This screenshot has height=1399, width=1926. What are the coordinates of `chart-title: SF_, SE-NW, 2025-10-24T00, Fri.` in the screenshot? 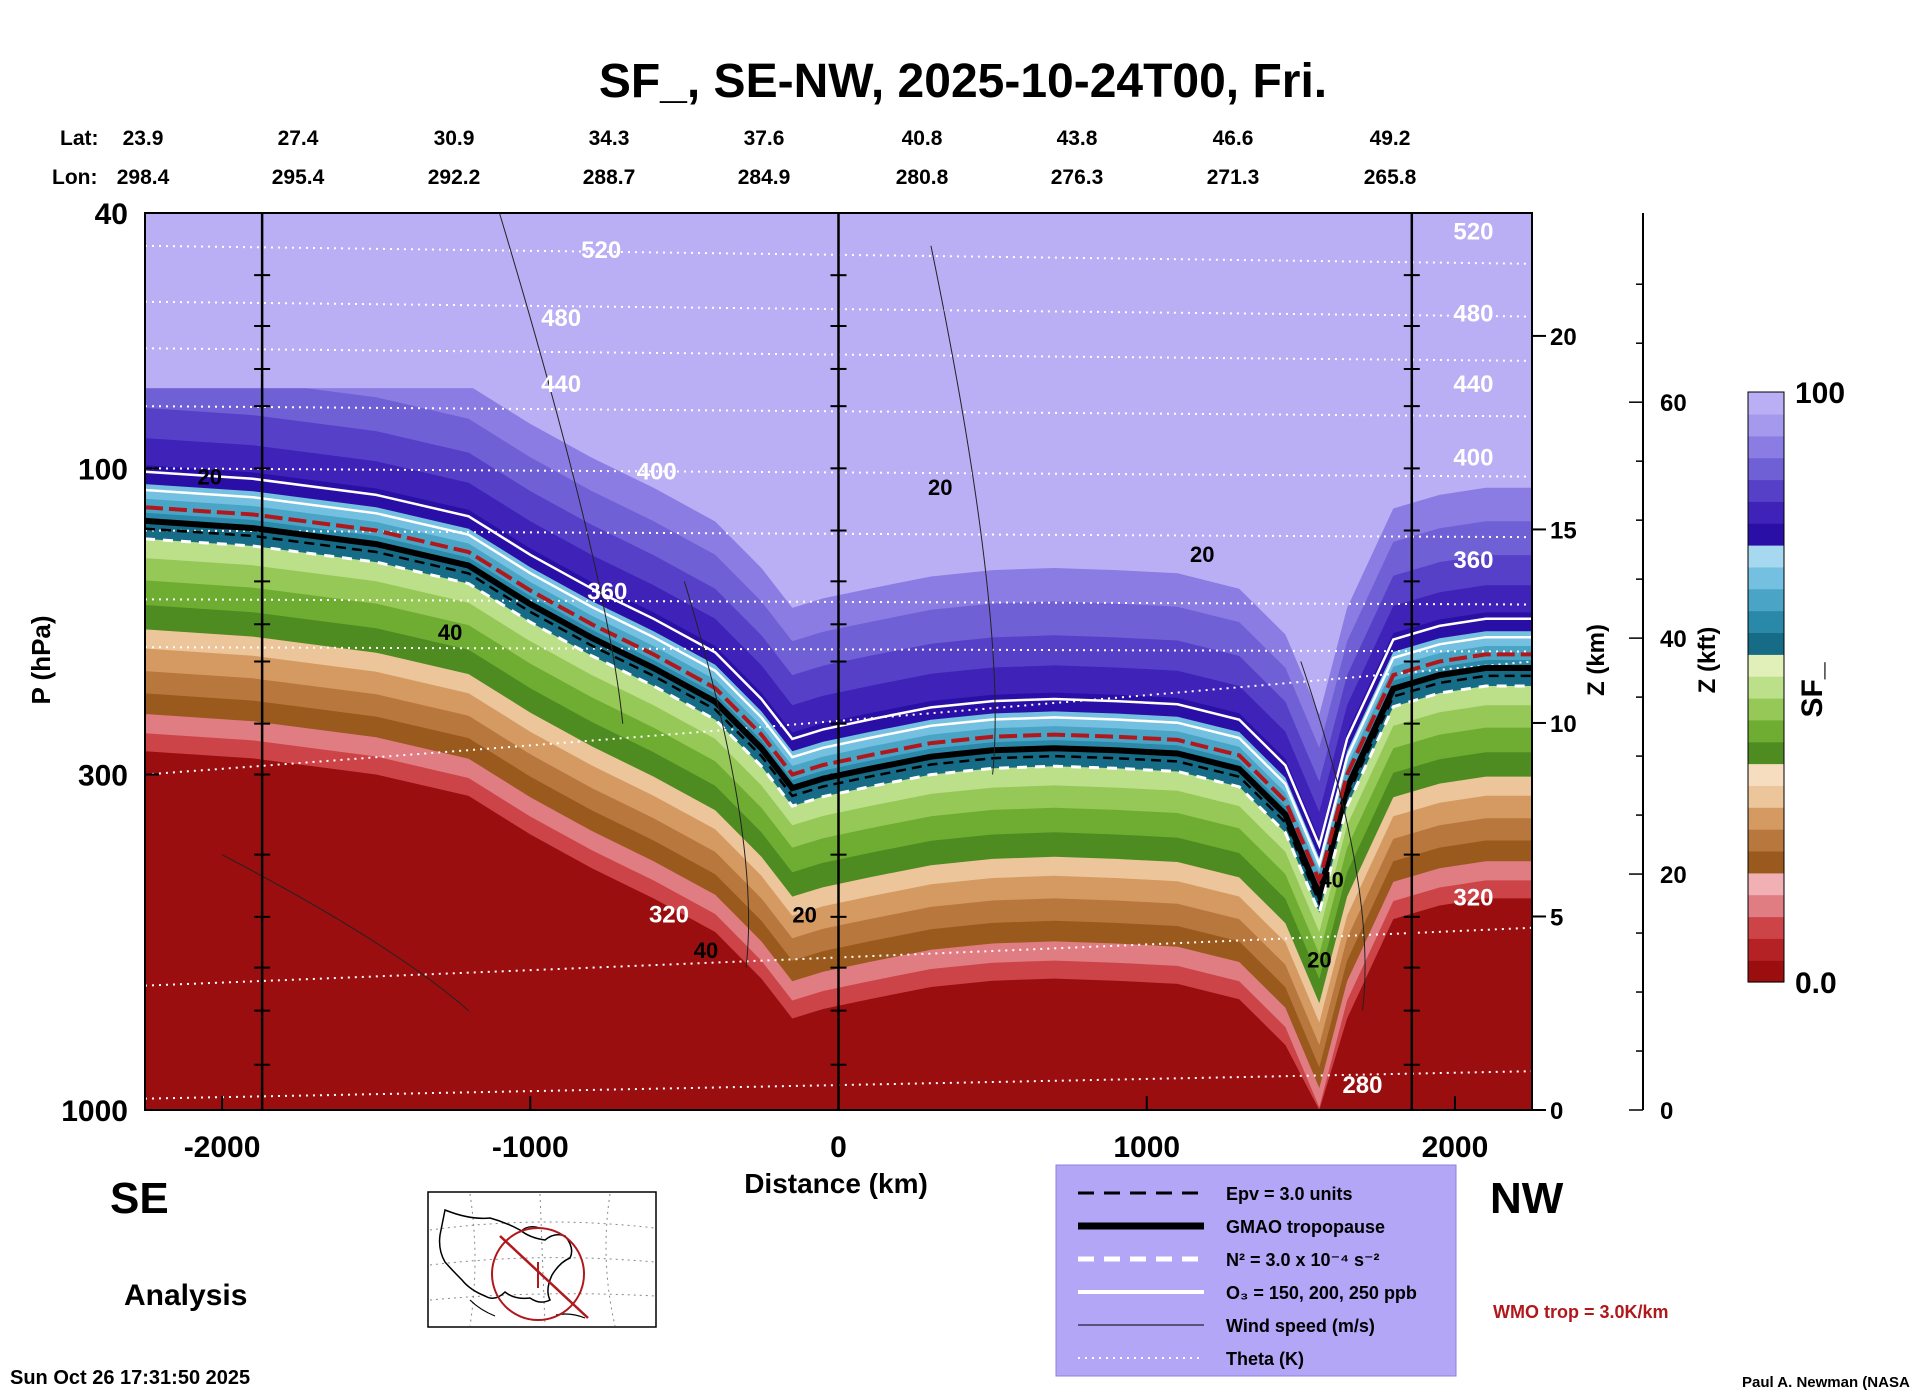 It's located at (963, 81).